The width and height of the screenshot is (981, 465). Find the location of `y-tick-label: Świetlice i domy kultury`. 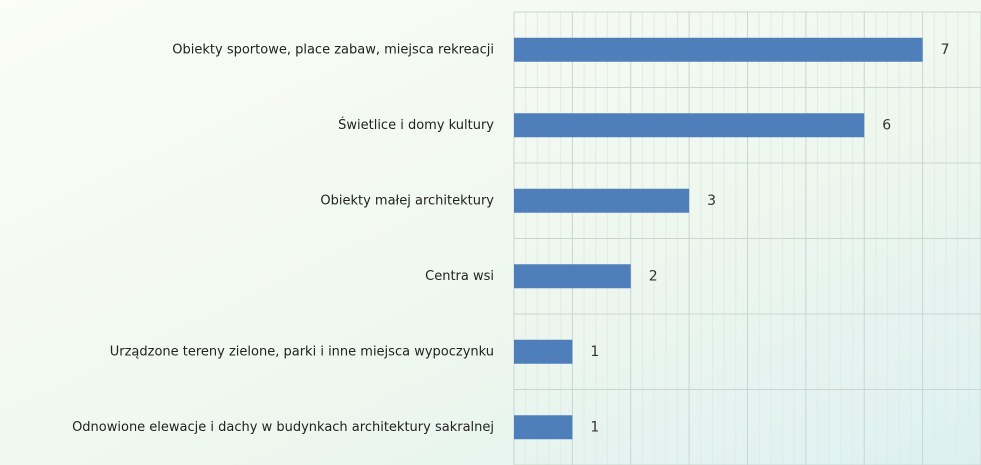

y-tick-label: Świetlice i domy kultury is located at coordinates (416, 125).